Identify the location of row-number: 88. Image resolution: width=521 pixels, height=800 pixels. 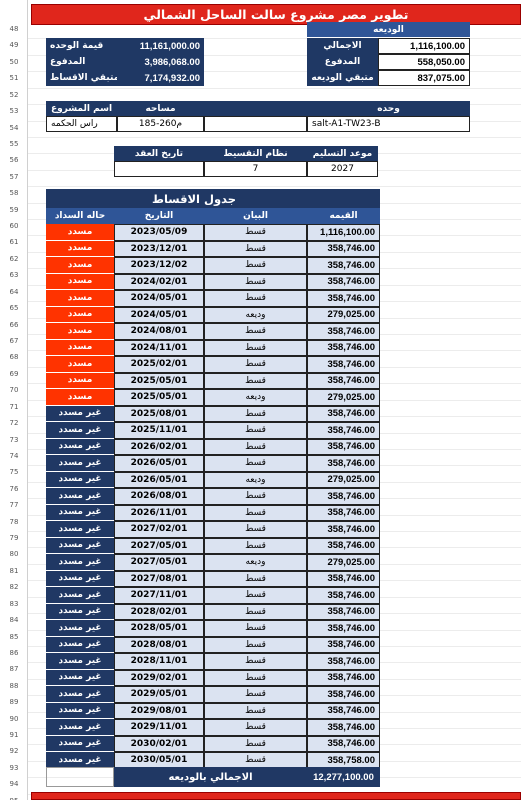
(14, 685).